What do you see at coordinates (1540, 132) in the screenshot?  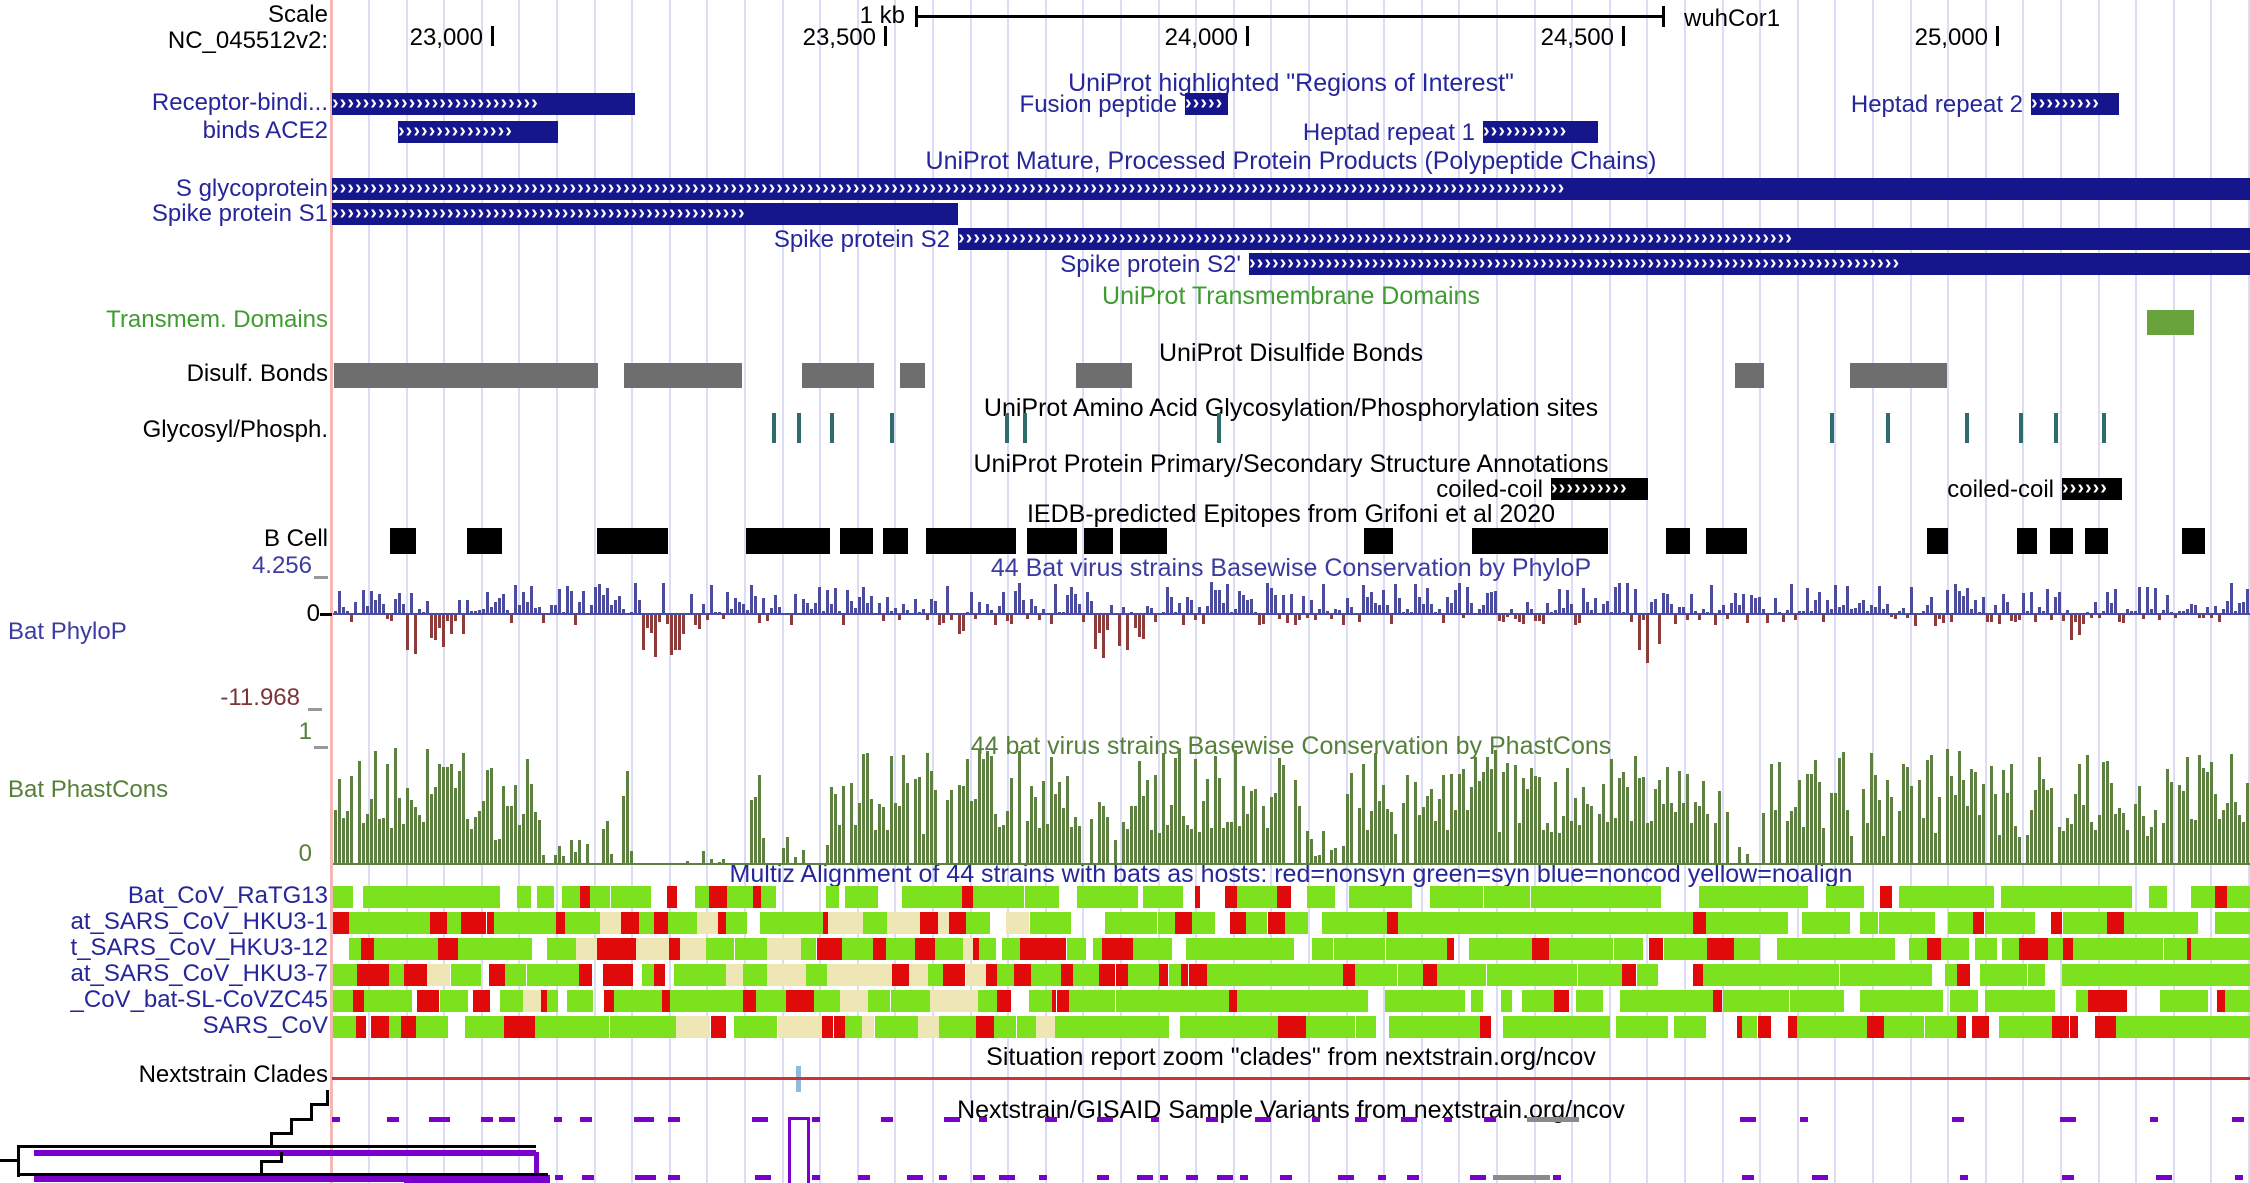 I see `roi-feature: ›››››››››››` at bounding box center [1540, 132].